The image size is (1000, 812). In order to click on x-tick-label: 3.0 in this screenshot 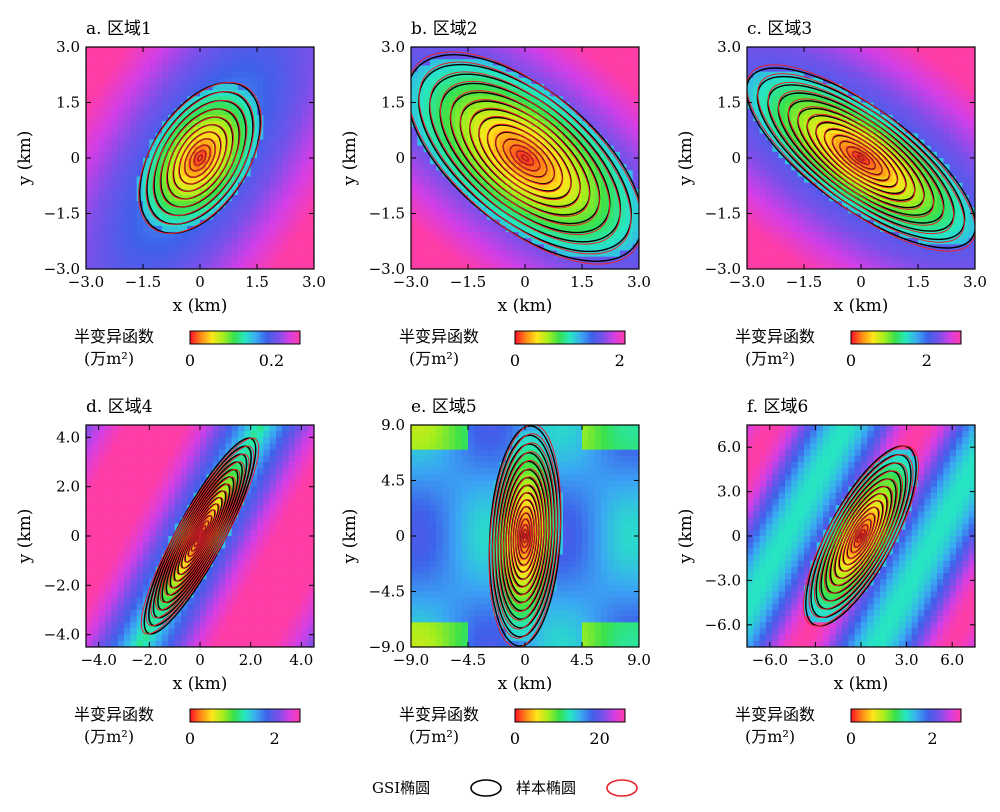, I will do `click(639, 282)`.